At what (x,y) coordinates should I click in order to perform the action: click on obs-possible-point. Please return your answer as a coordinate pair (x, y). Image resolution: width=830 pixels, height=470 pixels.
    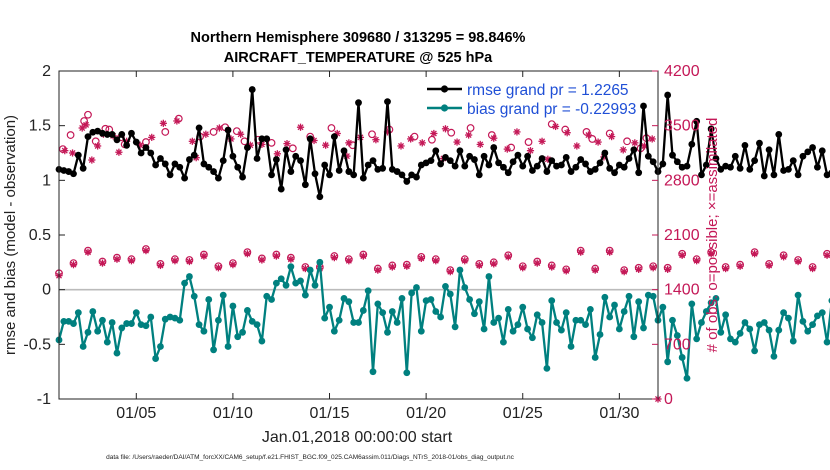
    Looking at the image, I should click on (470, 128).